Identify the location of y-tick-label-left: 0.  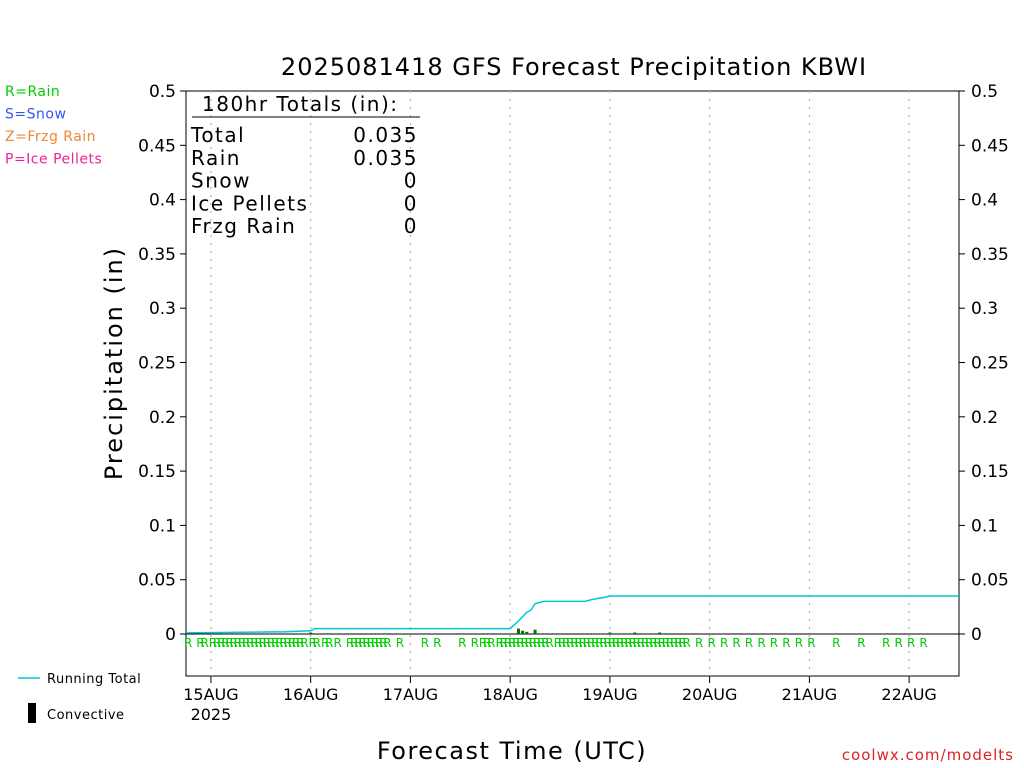
(170, 635).